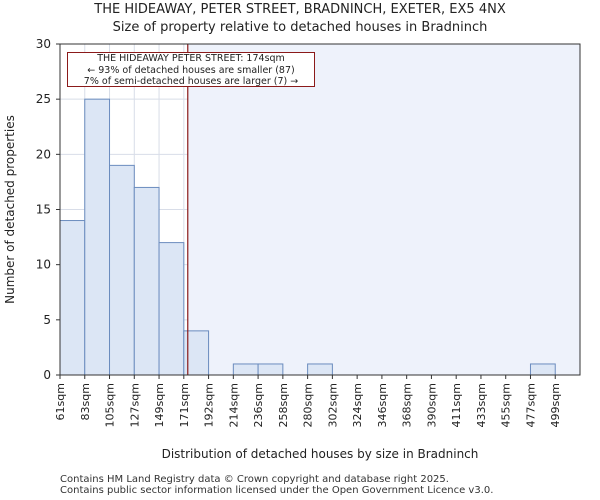 The image size is (600, 500). I want to click on x-tick-label: 171sqm, so click(184, 405).